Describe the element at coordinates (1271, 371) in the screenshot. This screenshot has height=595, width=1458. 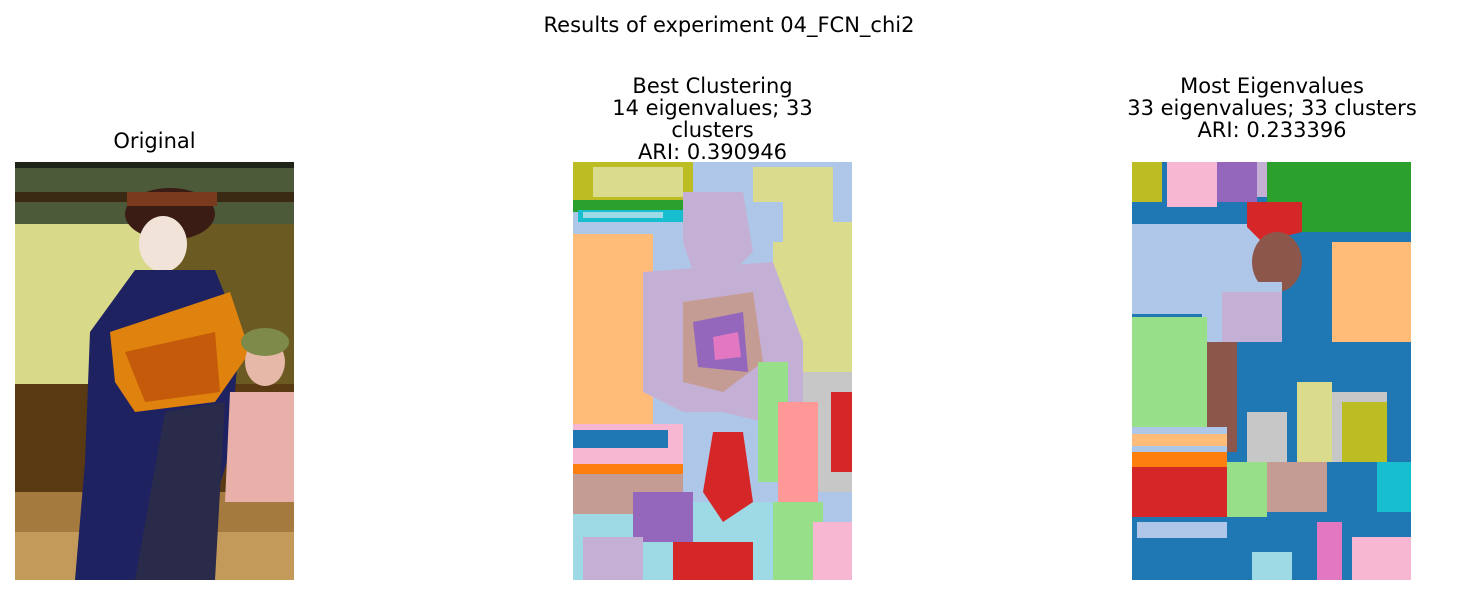
I see `most-eigenvalues-image` at that location.